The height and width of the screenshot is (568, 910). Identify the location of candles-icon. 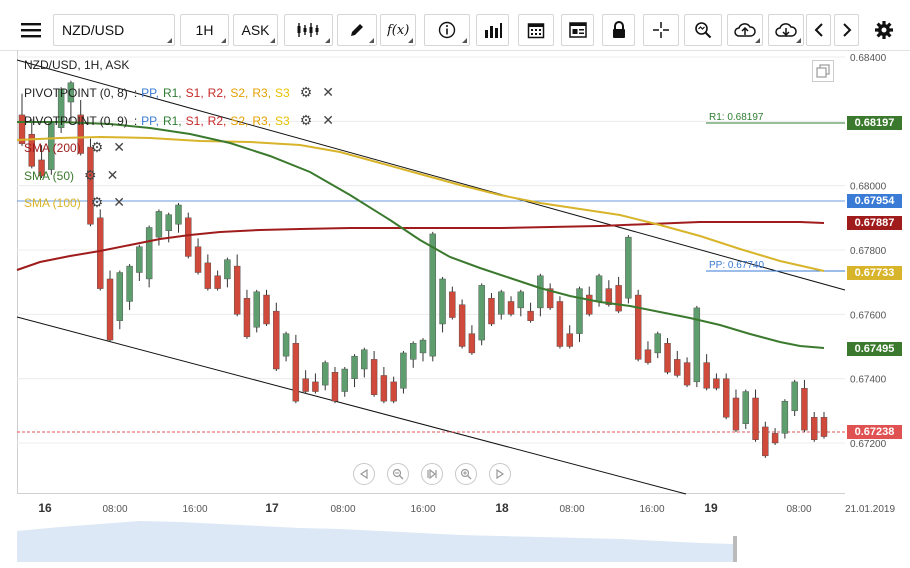
(307, 30).